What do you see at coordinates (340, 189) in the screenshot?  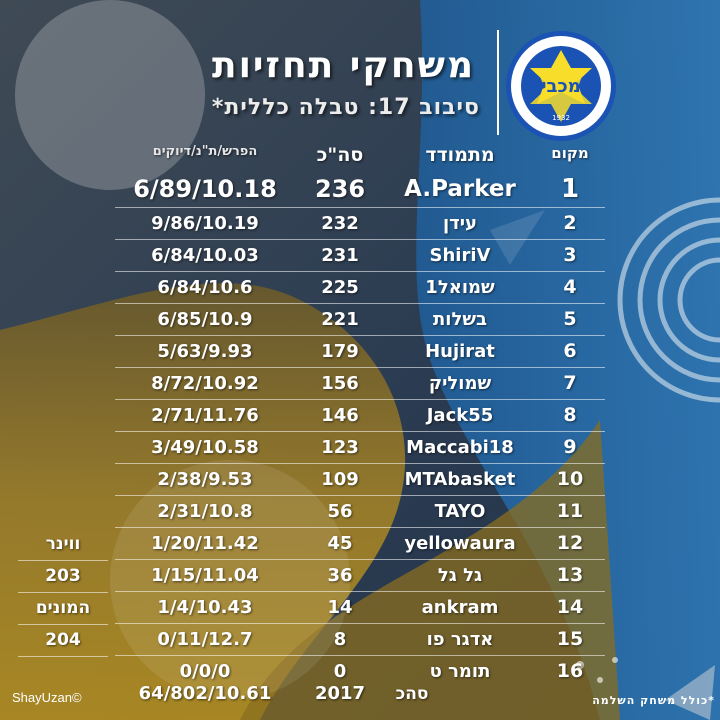 I see `row-total: 236` at bounding box center [340, 189].